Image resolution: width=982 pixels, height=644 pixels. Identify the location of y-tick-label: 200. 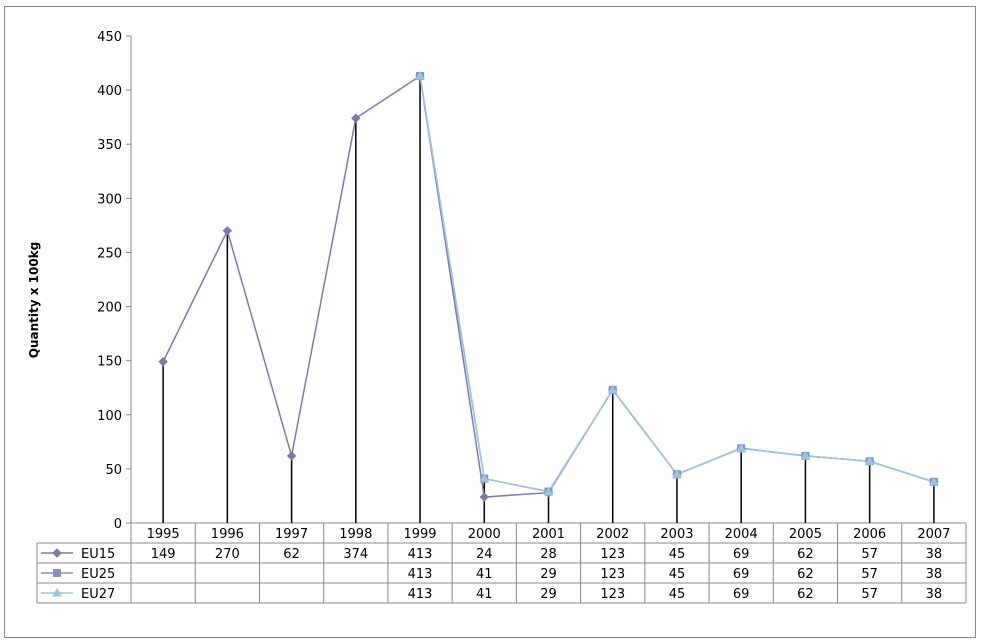
(109, 308).